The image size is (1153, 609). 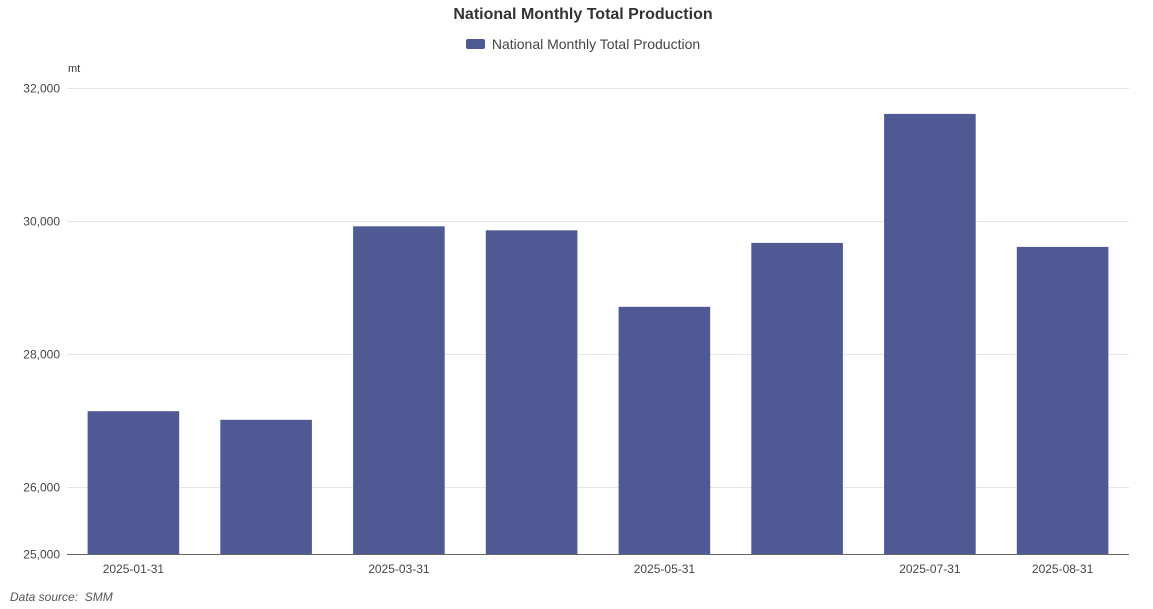 What do you see at coordinates (475, 44) in the screenshot?
I see `legend-swatch` at bounding box center [475, 44].